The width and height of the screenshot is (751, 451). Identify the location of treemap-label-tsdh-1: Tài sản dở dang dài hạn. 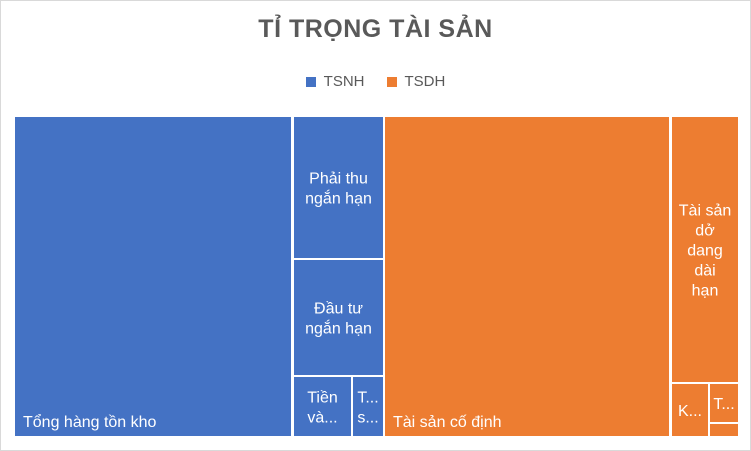
(705, 251).